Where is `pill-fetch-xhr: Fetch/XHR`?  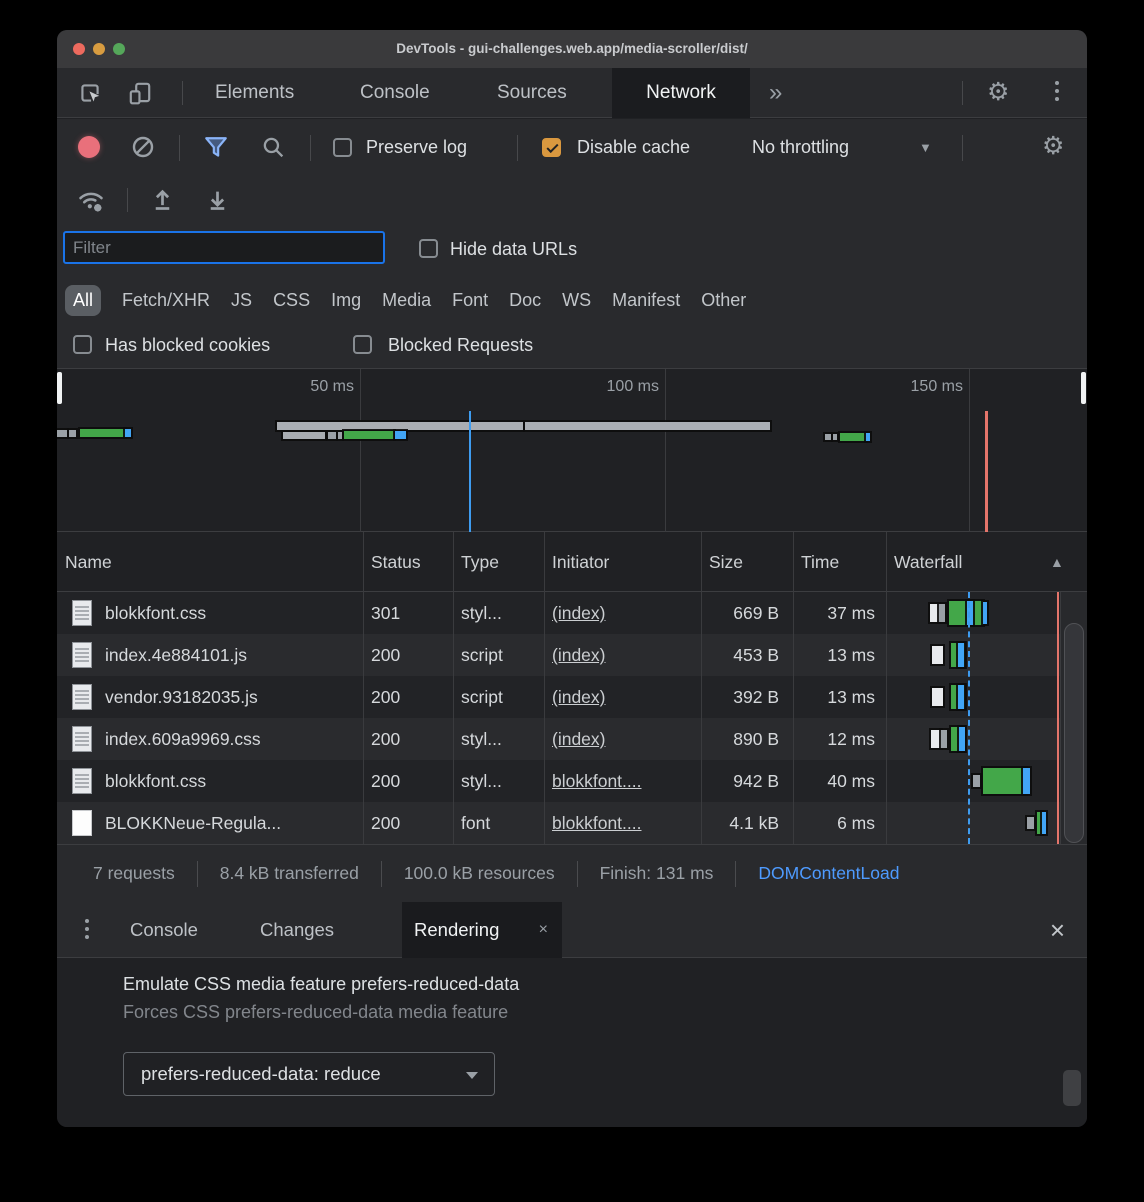 pill-fetch-xhr: Fetch/XHR is located at coordinates (166, 299).